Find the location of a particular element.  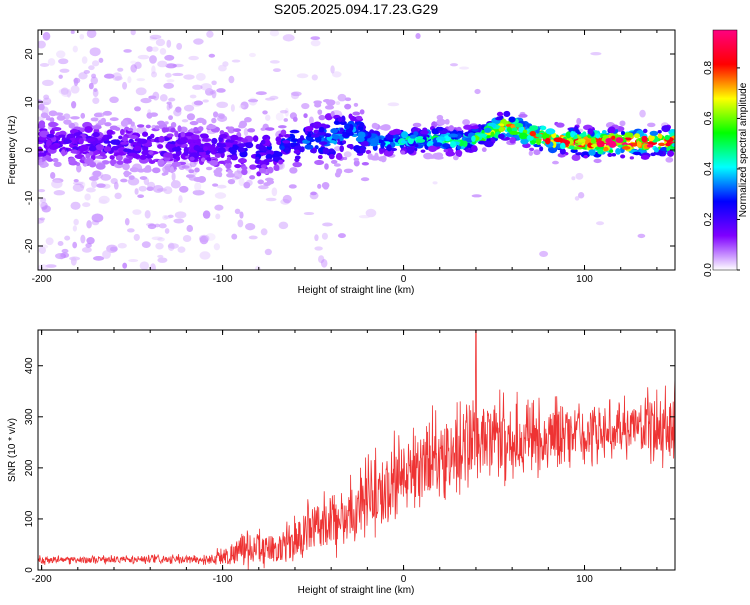

x-tick-label: 100 is located at coordinates (584, 279).